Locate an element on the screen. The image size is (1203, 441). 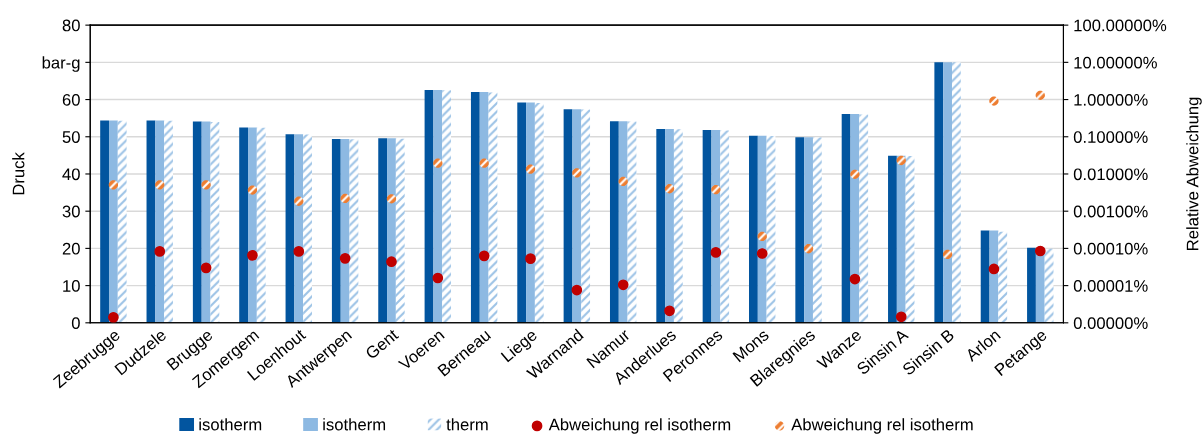
legend-label: therm is located at coordinates (467, 424).